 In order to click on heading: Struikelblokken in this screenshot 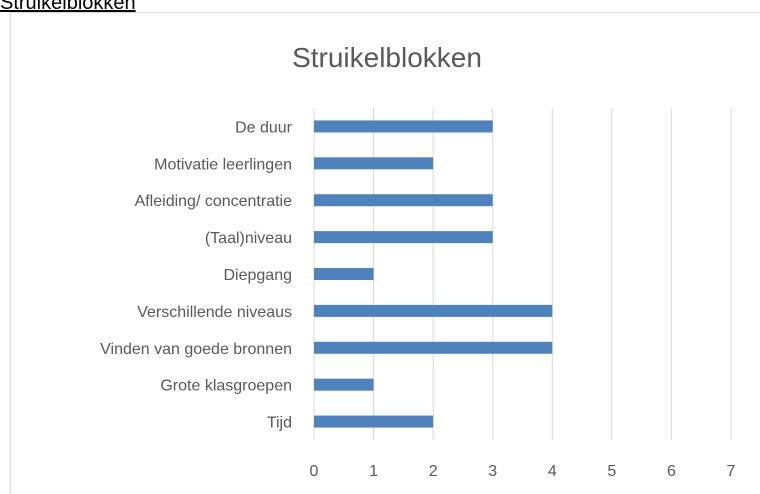, I will do `click(68, 7)`.